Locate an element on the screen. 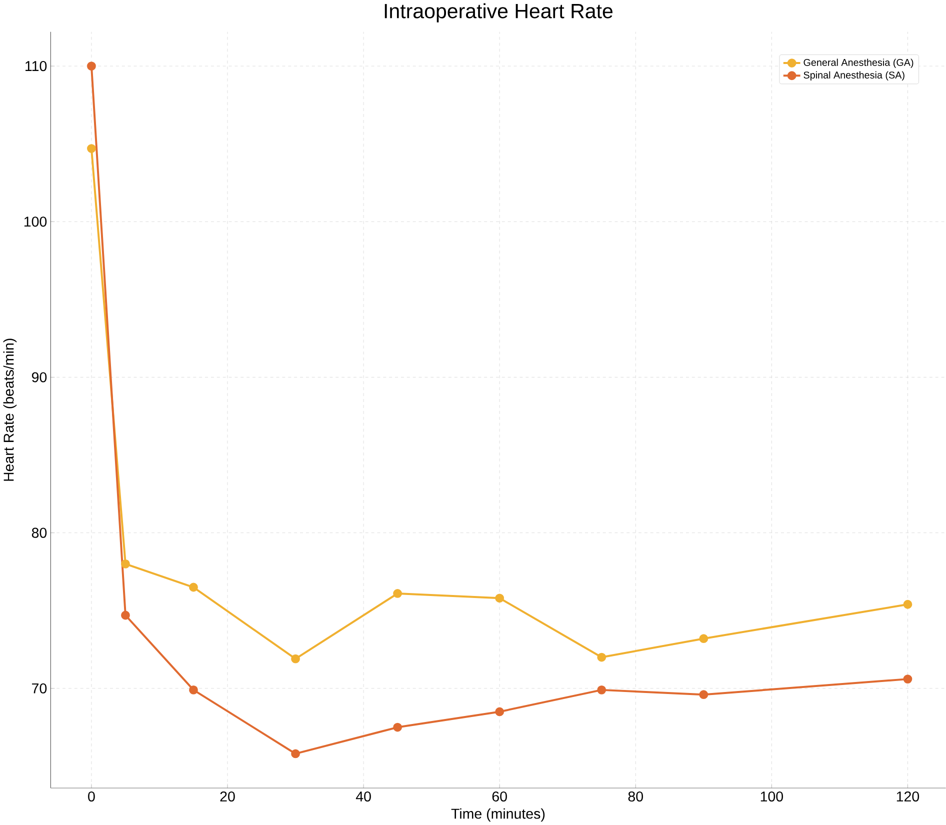  x-tick-label: 0 is located at coordinates (91, 796).